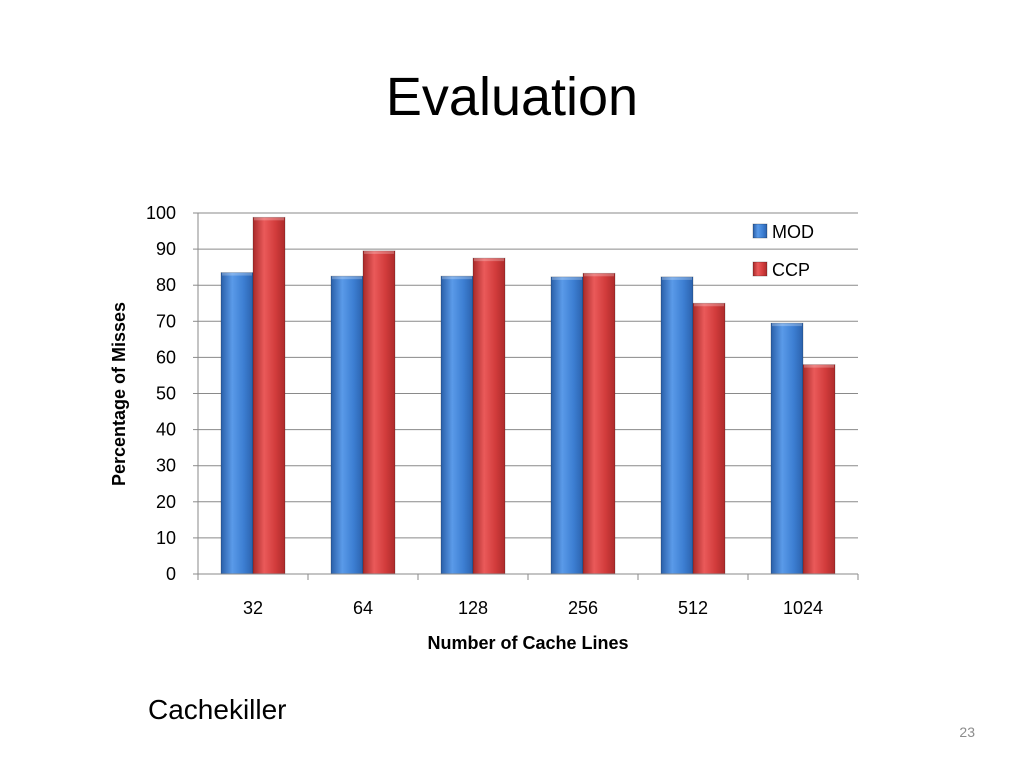  I want to click on y-tick-label: 100, so click(161, 213).